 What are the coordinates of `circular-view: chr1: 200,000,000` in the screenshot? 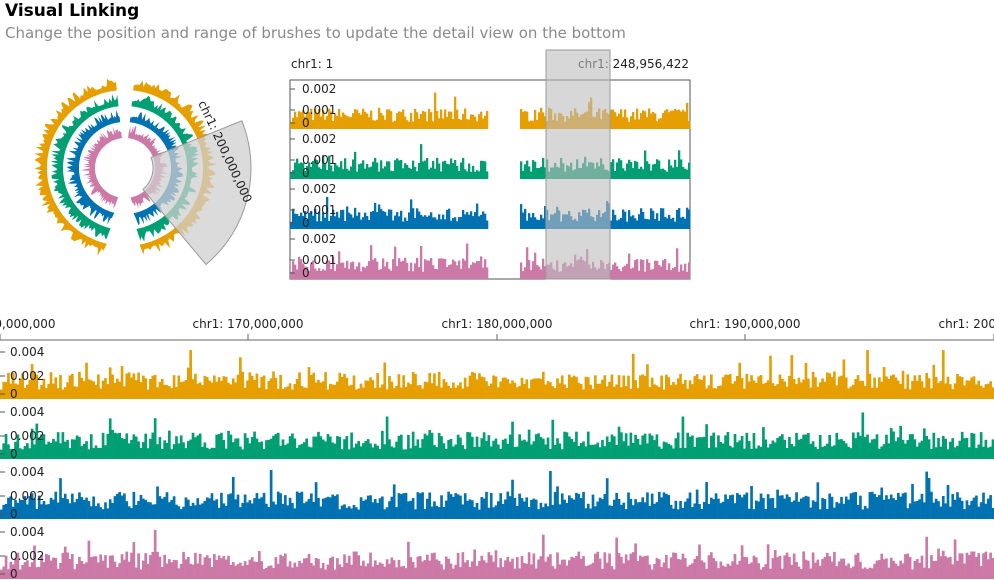 It's located at (144, 172).